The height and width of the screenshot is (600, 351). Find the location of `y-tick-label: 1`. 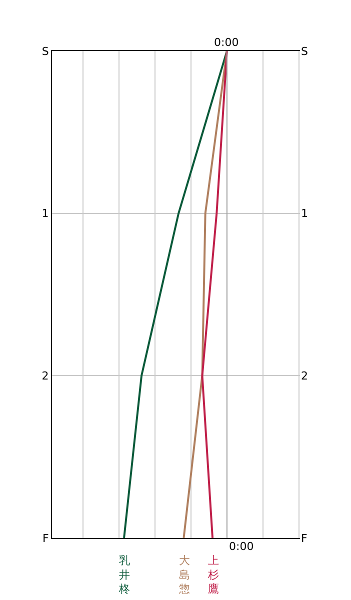

y-tick-label: 1 is located at coordinates (45, 213).